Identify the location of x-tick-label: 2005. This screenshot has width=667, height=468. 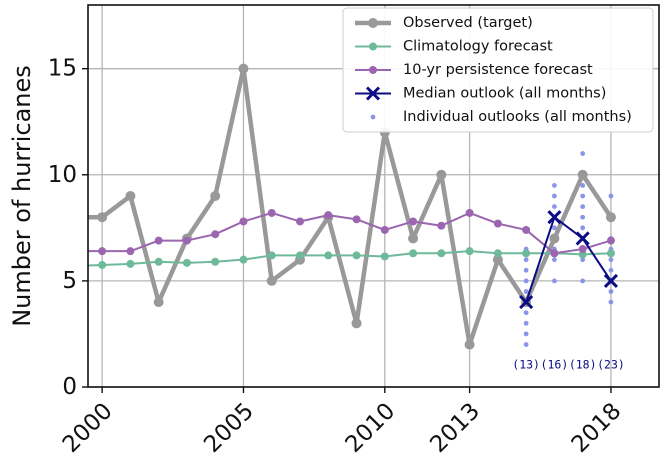
(229, 428).